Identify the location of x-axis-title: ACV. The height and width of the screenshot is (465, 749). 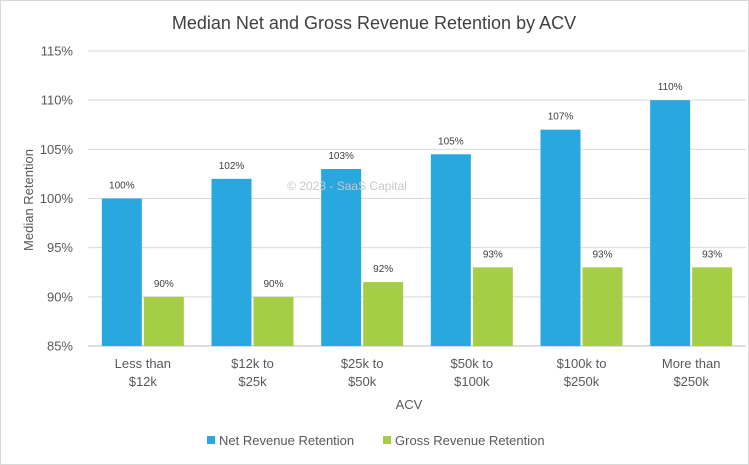
(409, 404).